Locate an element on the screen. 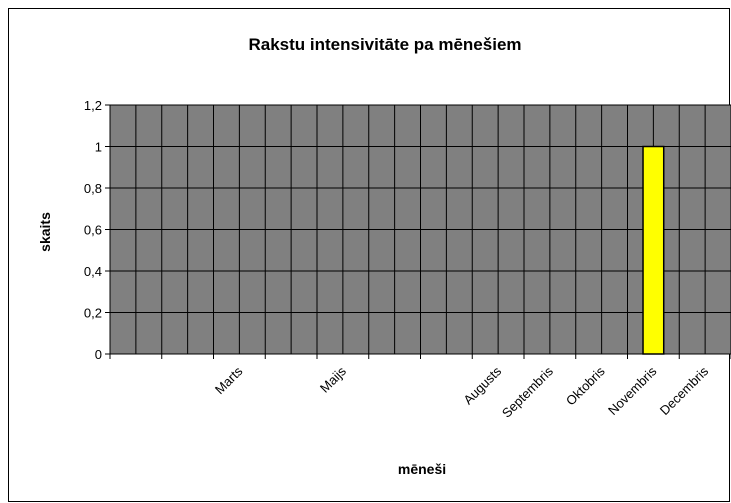 This screenshot has height=503, width=731. y-tick-label: 0,4 is located at coordinates (93, 271).